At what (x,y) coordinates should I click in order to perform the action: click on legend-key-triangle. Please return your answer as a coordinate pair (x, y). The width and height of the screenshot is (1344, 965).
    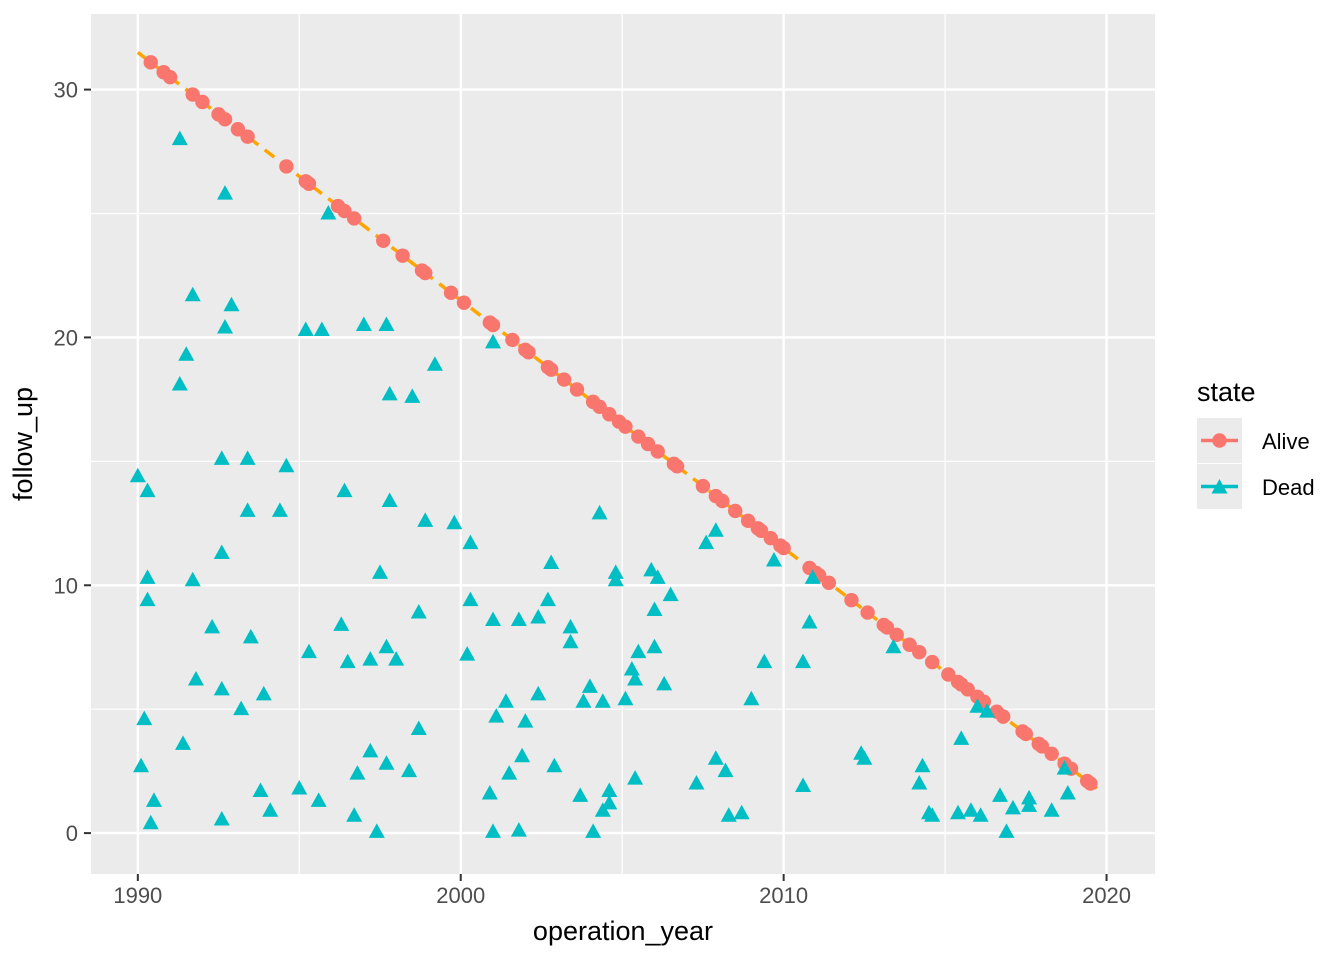
    Looking at the image, I should click on (1219, 486).